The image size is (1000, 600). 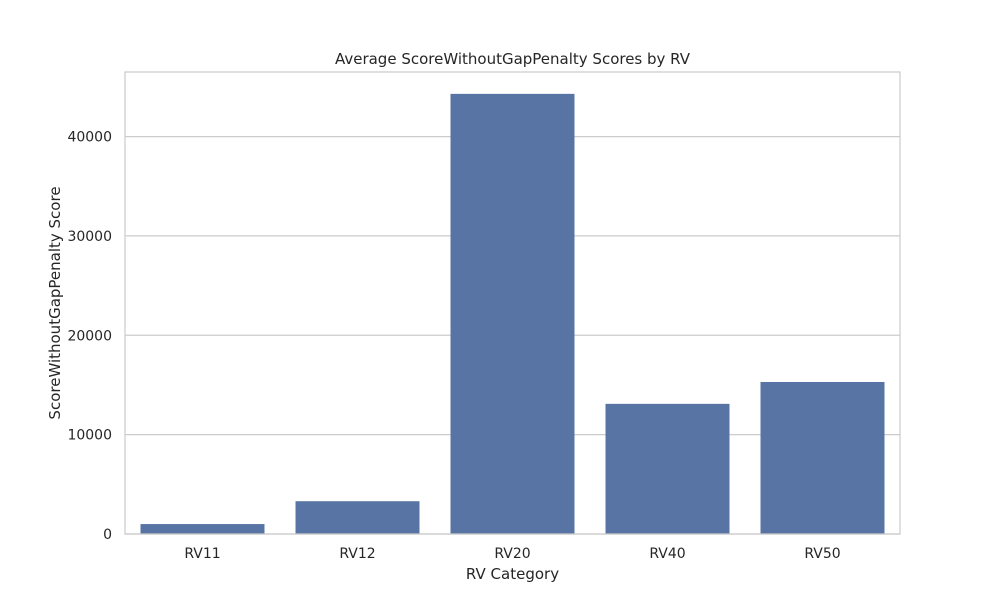 I want to click on bar-rv20, so click(x=512, y=313).